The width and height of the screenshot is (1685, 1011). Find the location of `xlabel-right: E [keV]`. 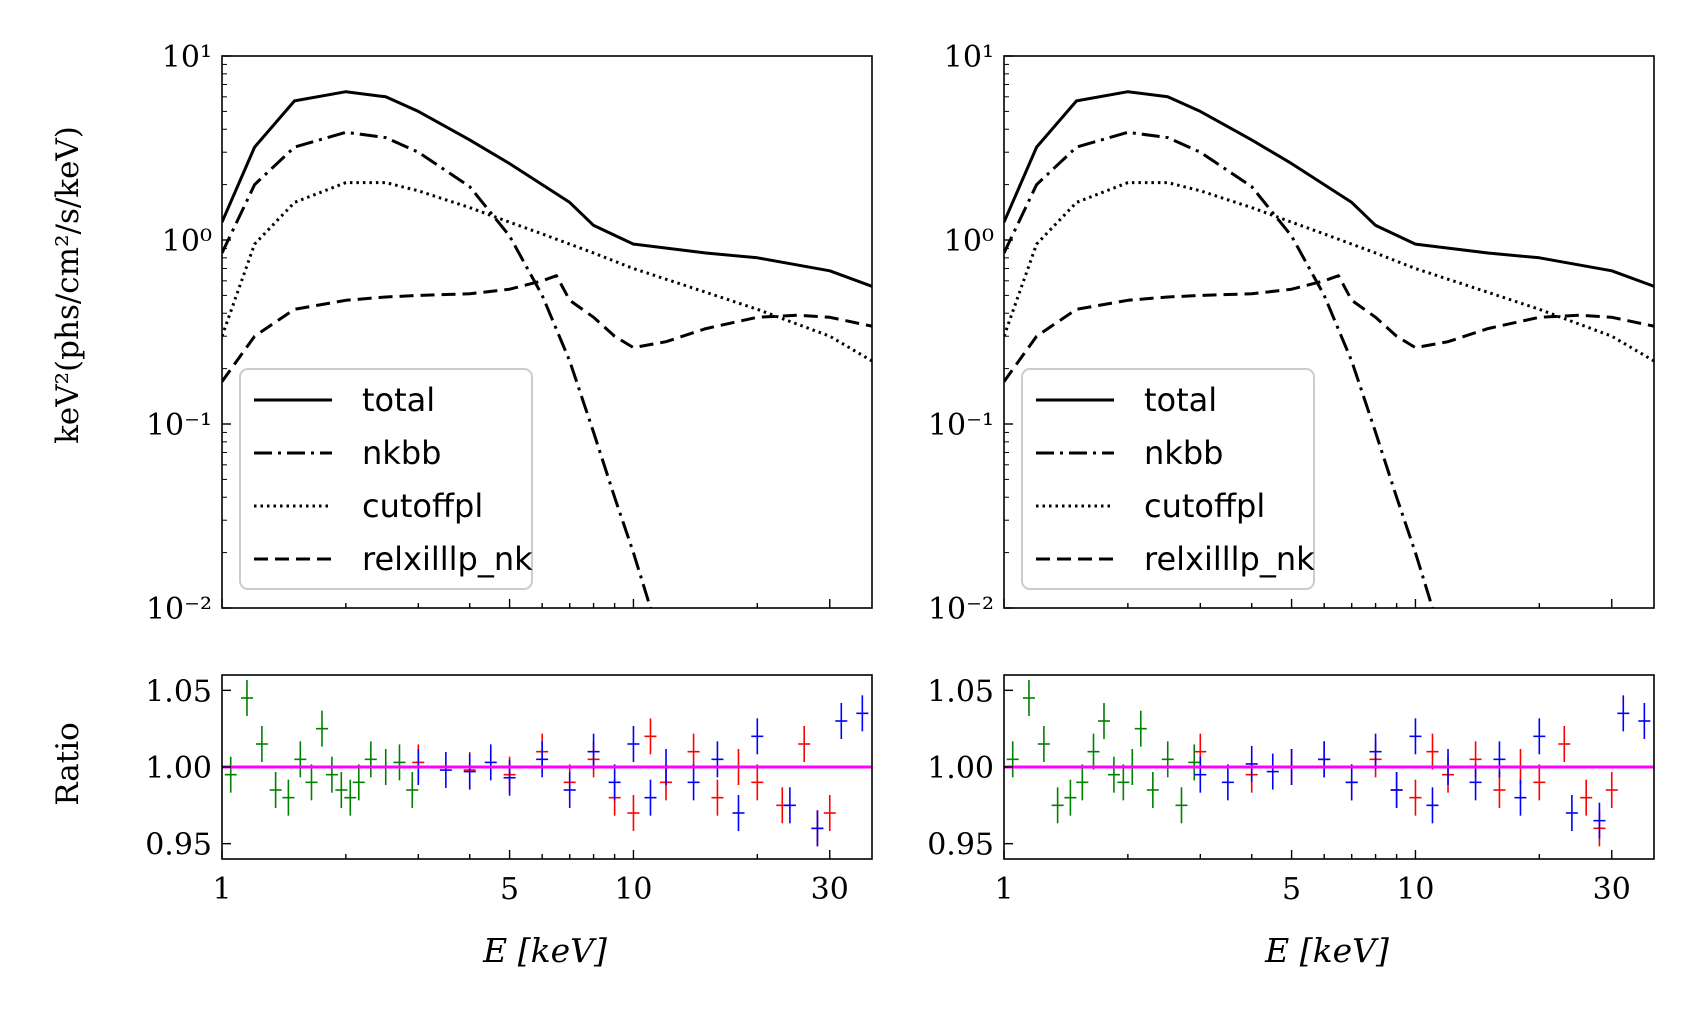

xlabel-right: E [keV] is located at coordinates (1326, 950).